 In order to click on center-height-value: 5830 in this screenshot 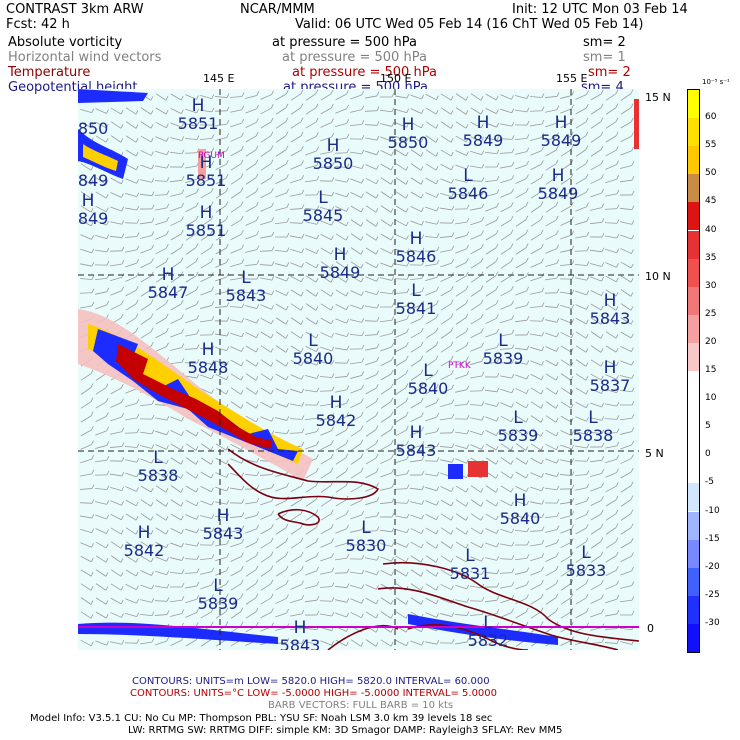, I will do `click(366, 545)`.